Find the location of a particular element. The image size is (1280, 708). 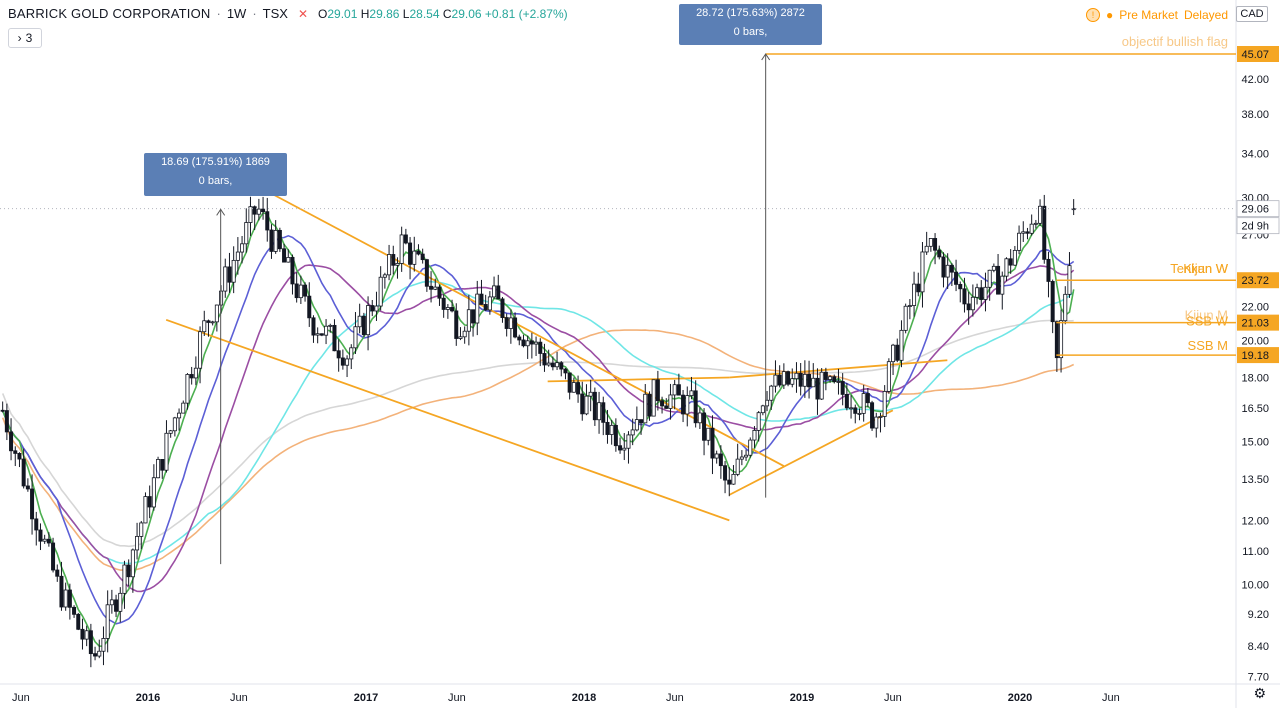

indicators-collapse-button: › 3 is located at coordinates (25, 38).